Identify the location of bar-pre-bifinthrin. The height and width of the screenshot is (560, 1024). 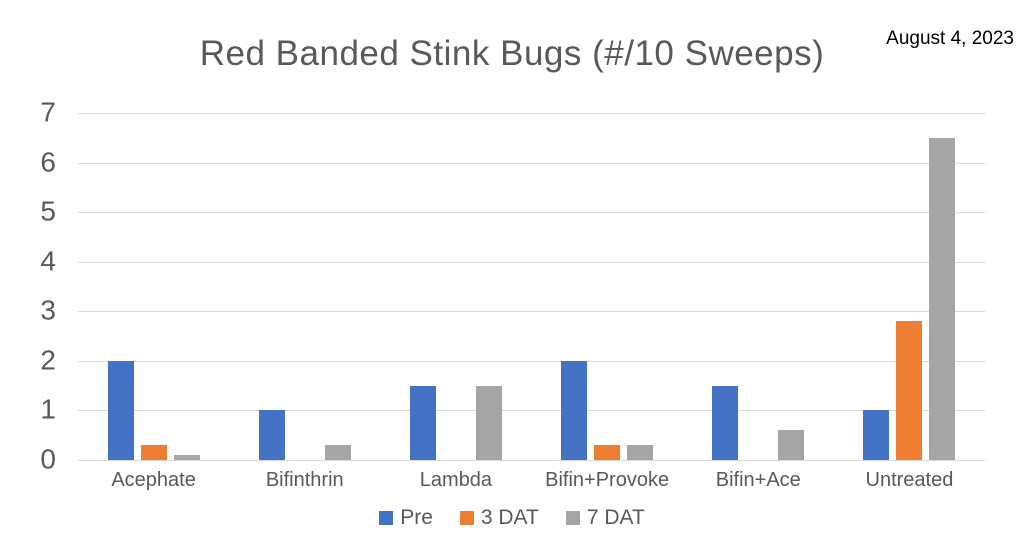
(271, 435).